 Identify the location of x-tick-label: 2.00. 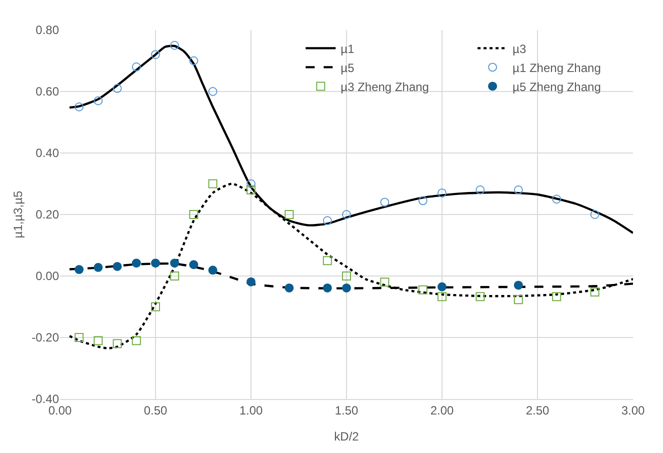
(442, 410).